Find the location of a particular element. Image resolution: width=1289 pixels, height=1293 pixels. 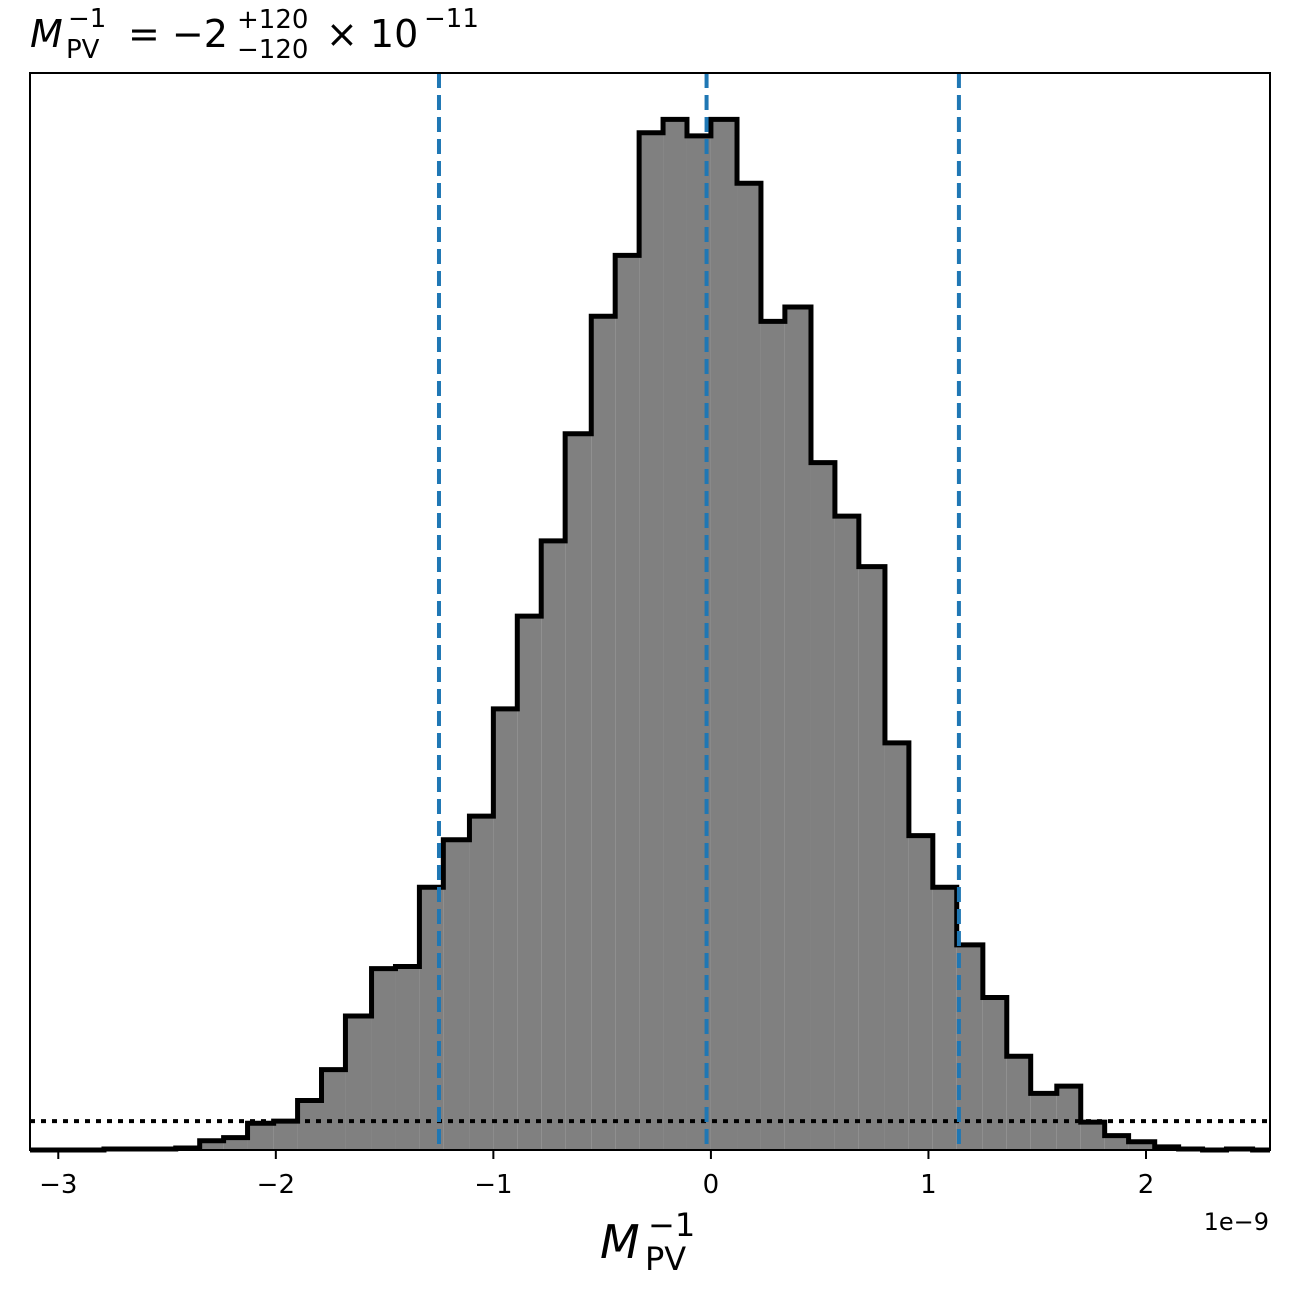

x-axis-label: M PV −1 is located at coordinates (647, 1242).